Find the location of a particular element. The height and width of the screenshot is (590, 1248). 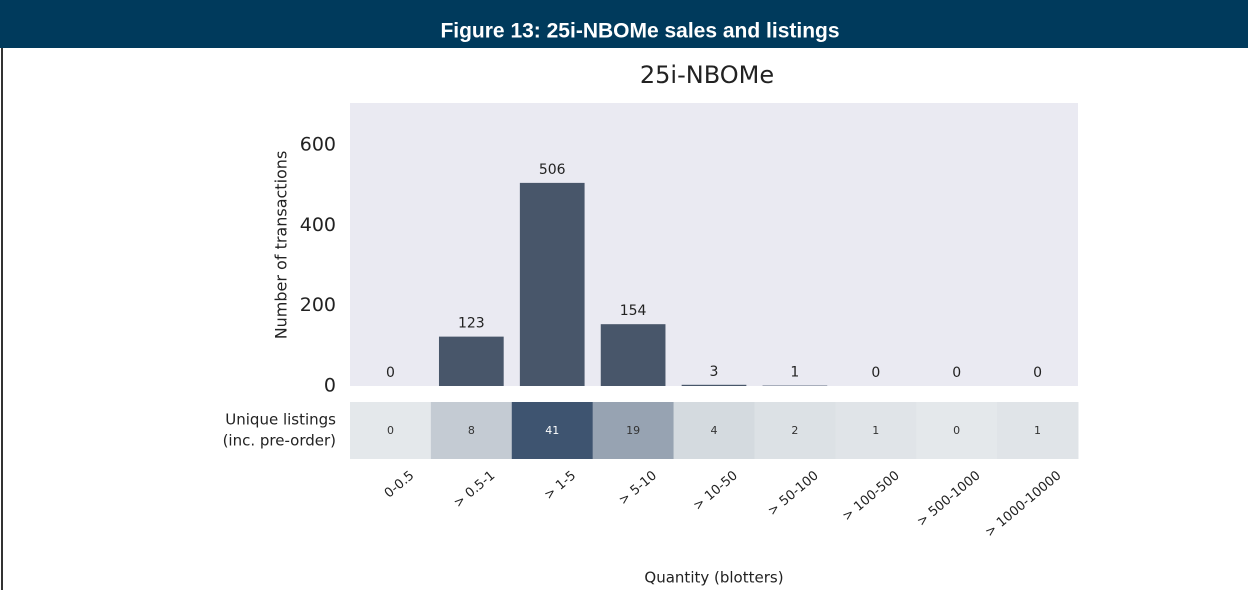

y-axis-label: Number of transactions is located at coordinates (281, 245).